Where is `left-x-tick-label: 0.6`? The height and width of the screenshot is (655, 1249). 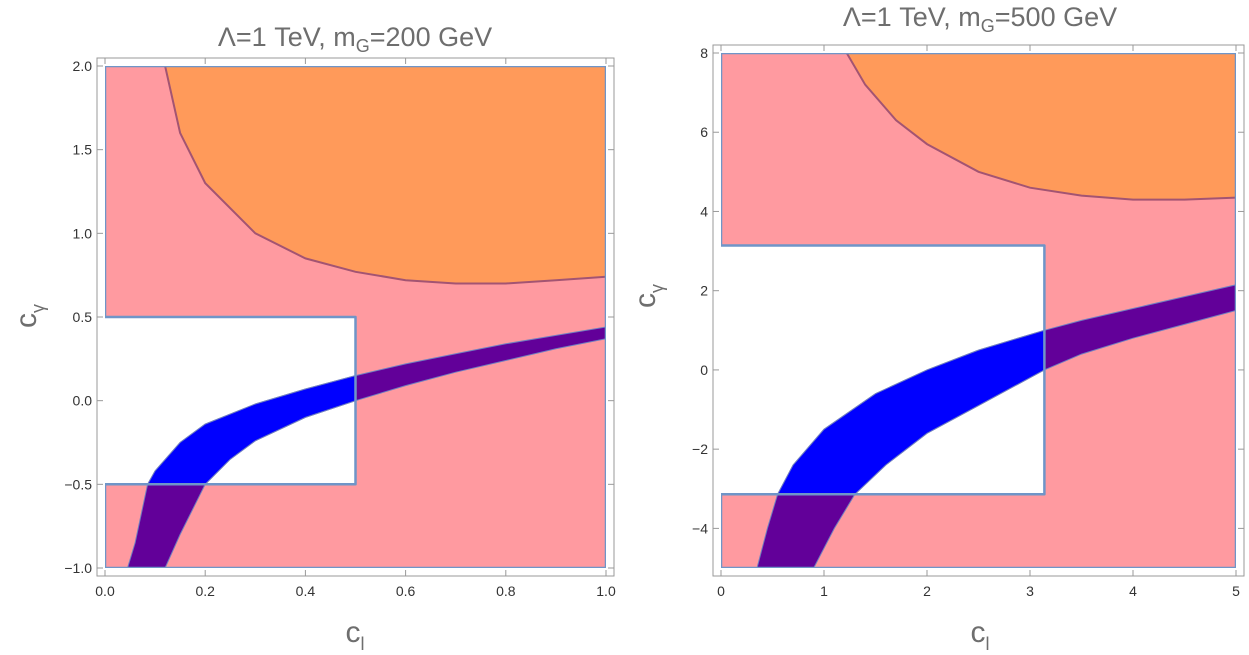 left-x-tick-label: 0.6 is located at coordinates (406, 591).